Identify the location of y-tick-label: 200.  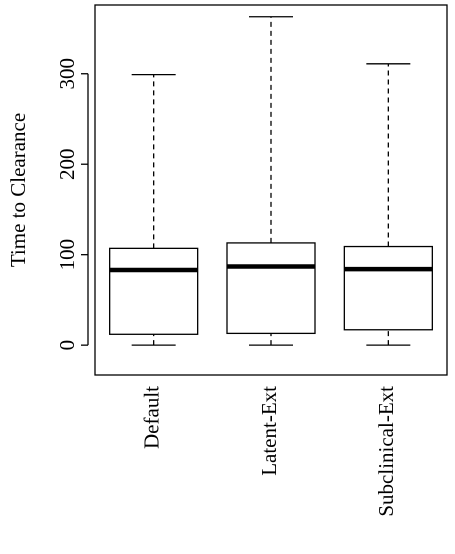
(67, 164).